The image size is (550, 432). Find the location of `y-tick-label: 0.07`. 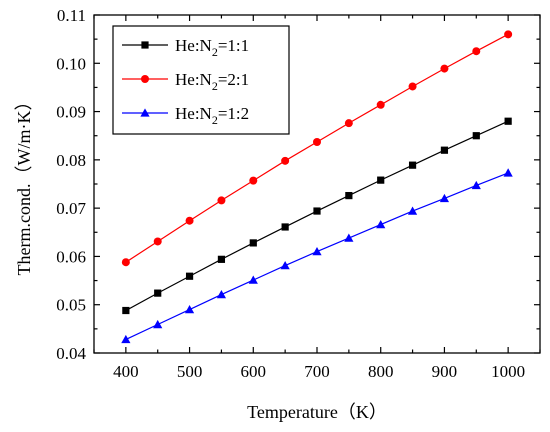

y-tick-label: 0.07 is located at coordinates (71, 208).